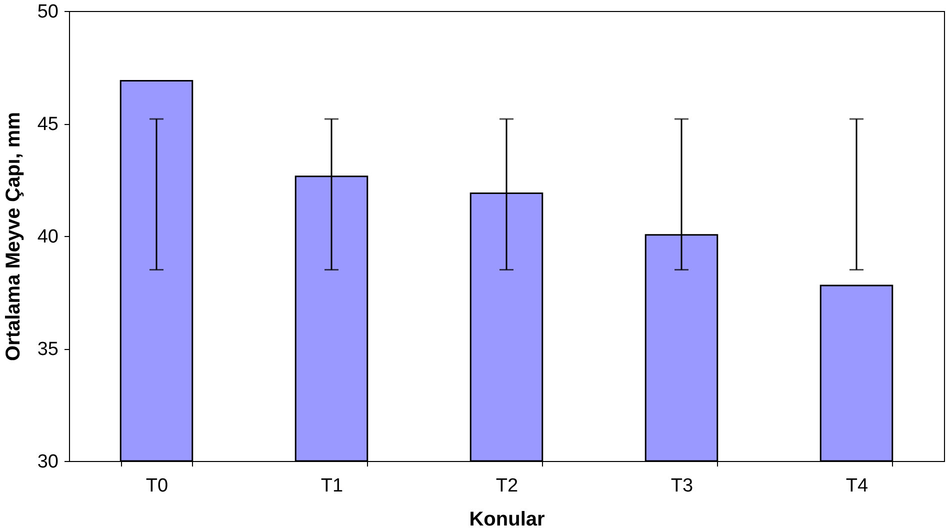  What do you see at coordinates (507, 519) in the screenshot?
I see `x-axis-title: Konular` at bounding box center [507, 519].